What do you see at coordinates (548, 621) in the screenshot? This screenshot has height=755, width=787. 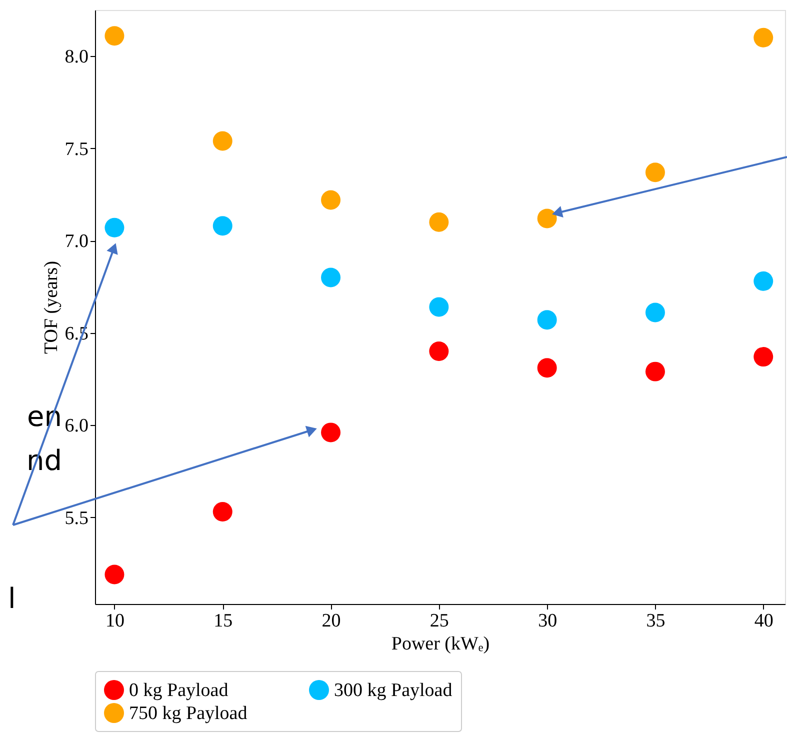 I see `x-tick-label: 30` at bounding box center [548, 621].